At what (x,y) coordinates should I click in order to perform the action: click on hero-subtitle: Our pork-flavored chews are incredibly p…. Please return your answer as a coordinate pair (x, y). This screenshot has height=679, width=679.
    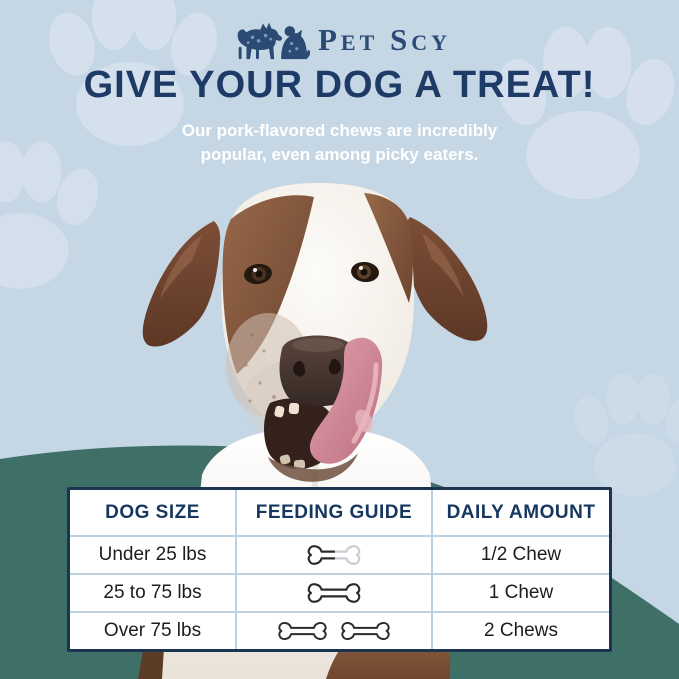
    Looking at the image, I should click on (339, 143).